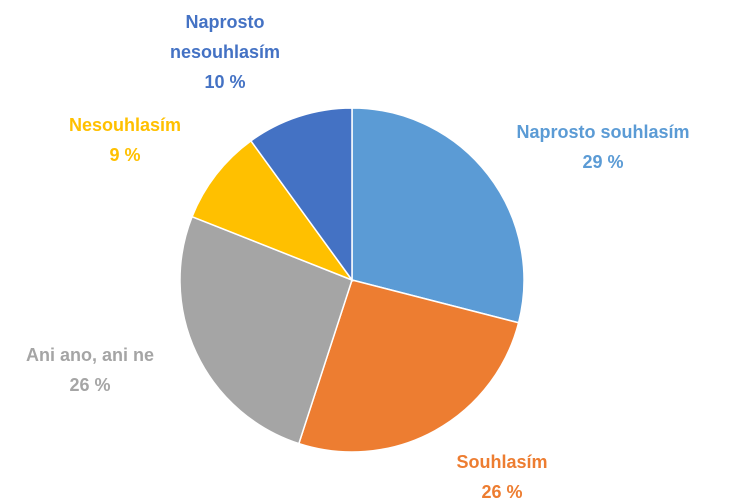 This screenshot has width=730, height=500. Describe the element at coordinates (125, 125) in the screenshot. I see `category-label: Nesouhlasím` at that location.